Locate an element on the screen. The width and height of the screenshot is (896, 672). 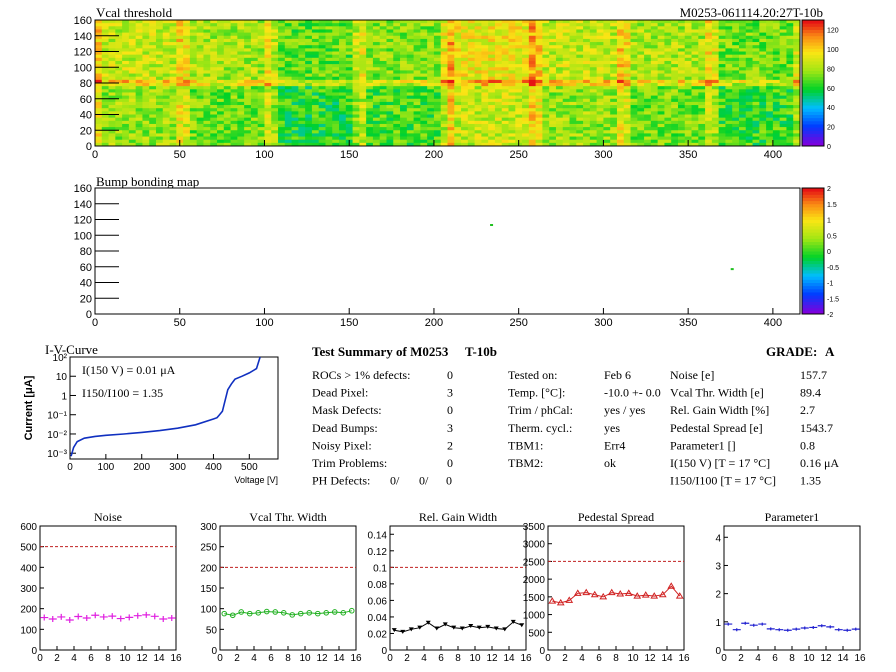
y-tick-label: 0.04 is located at coordinates (378, 618).